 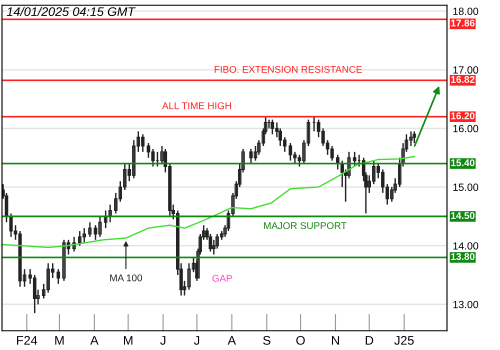 What do you see at coordinates (288, 69) in the screenshot?
I see `annotation: FIBO. EXTENSION RESISTANCE` at bounding box center [288, 69].